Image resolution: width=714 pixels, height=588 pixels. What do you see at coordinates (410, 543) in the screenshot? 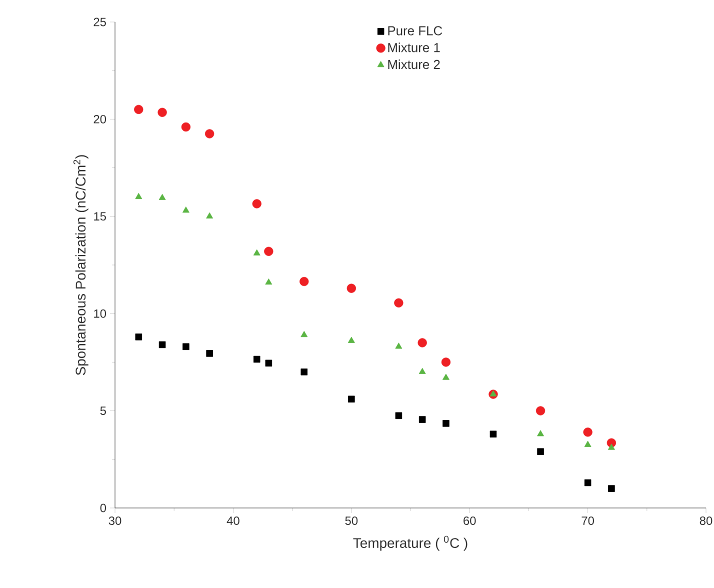
I see `x-axis-title: Temperature ( $^{0}$C )` at bounding box center [410, 543].